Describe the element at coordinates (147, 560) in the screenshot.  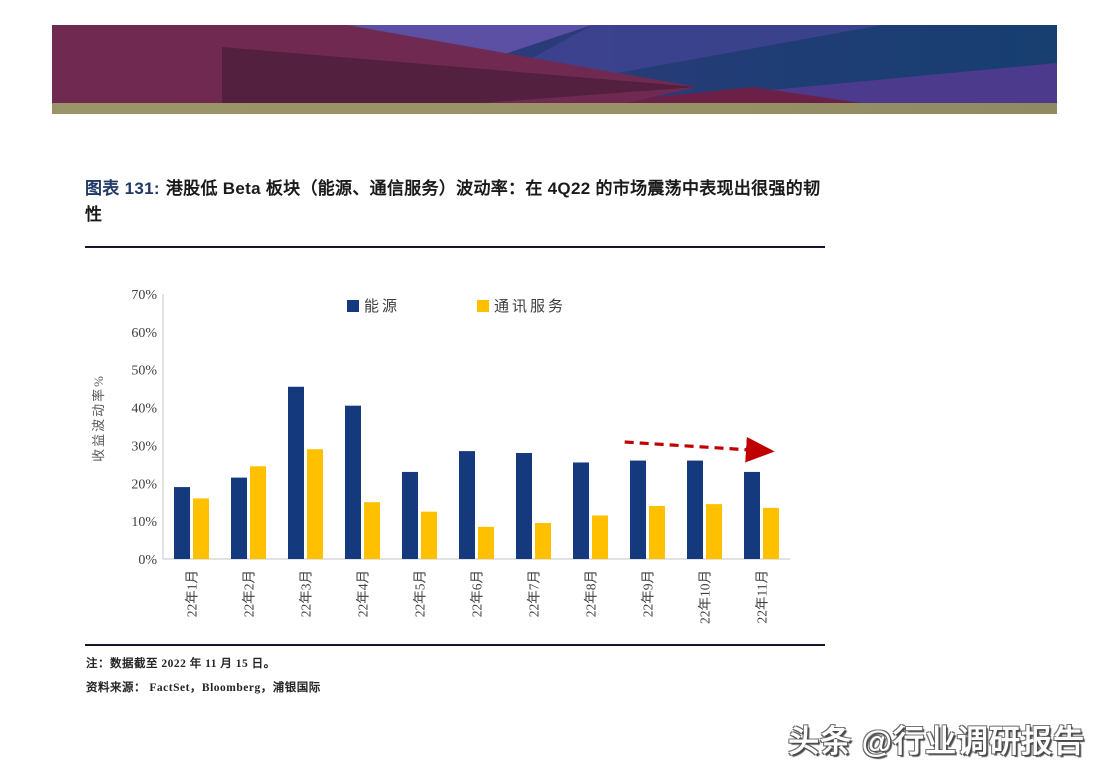
I see `y-tick-label: 0%` at that location.